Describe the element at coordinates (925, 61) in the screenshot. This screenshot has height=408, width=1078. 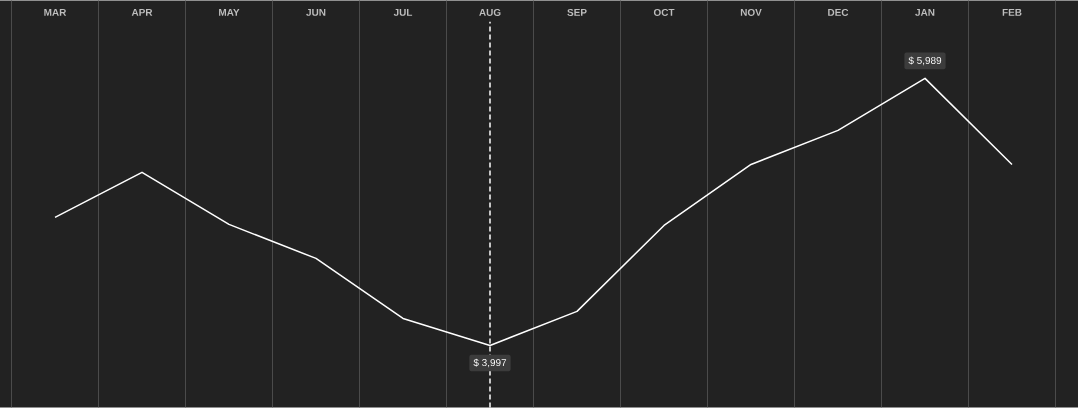
I see `data-label: $ 5,989` at that location.